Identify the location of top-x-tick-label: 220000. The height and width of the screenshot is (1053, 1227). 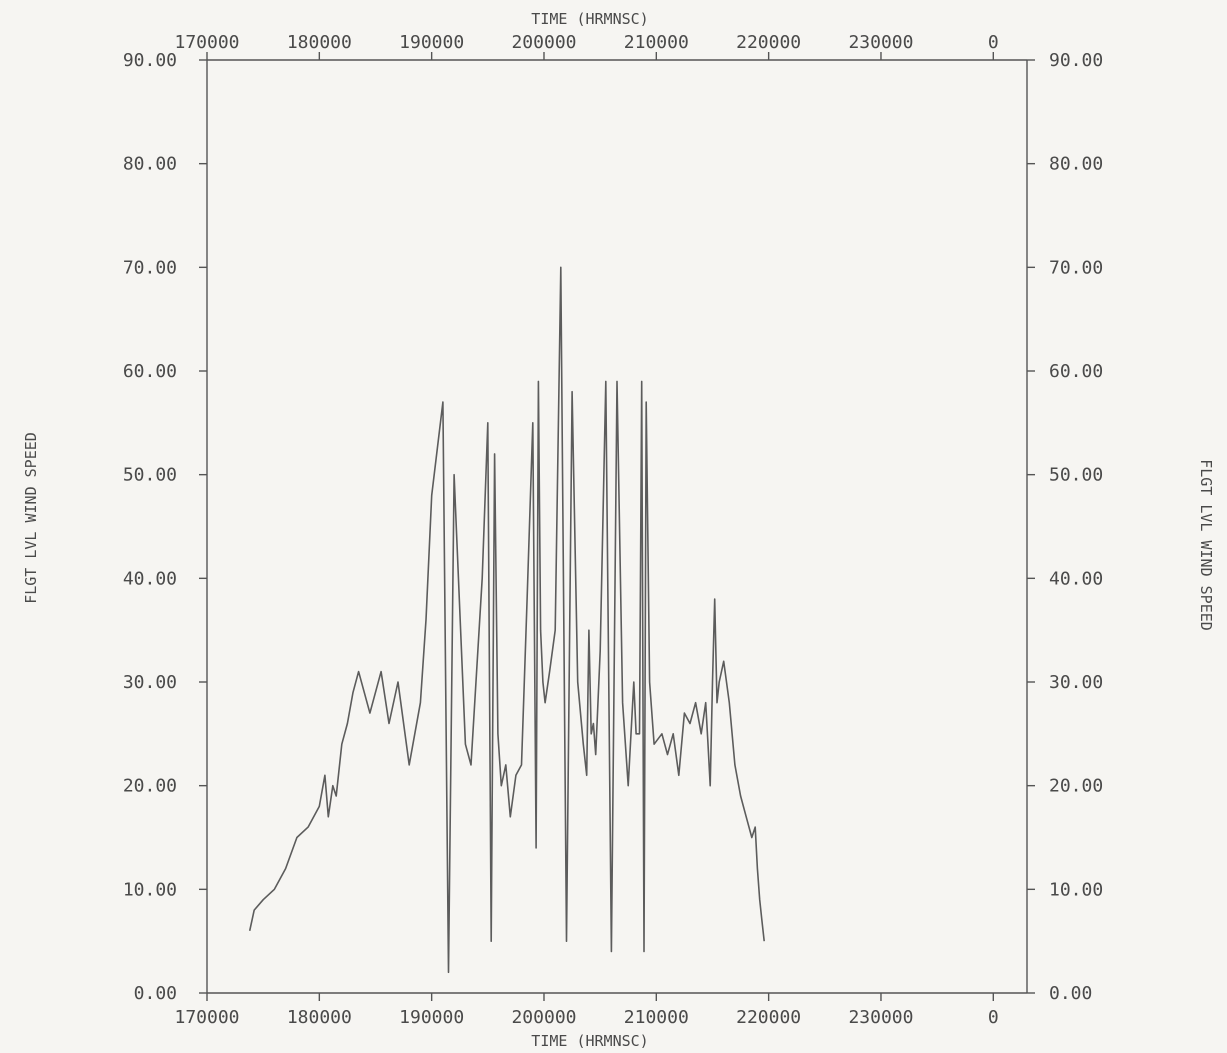
(768, 42).